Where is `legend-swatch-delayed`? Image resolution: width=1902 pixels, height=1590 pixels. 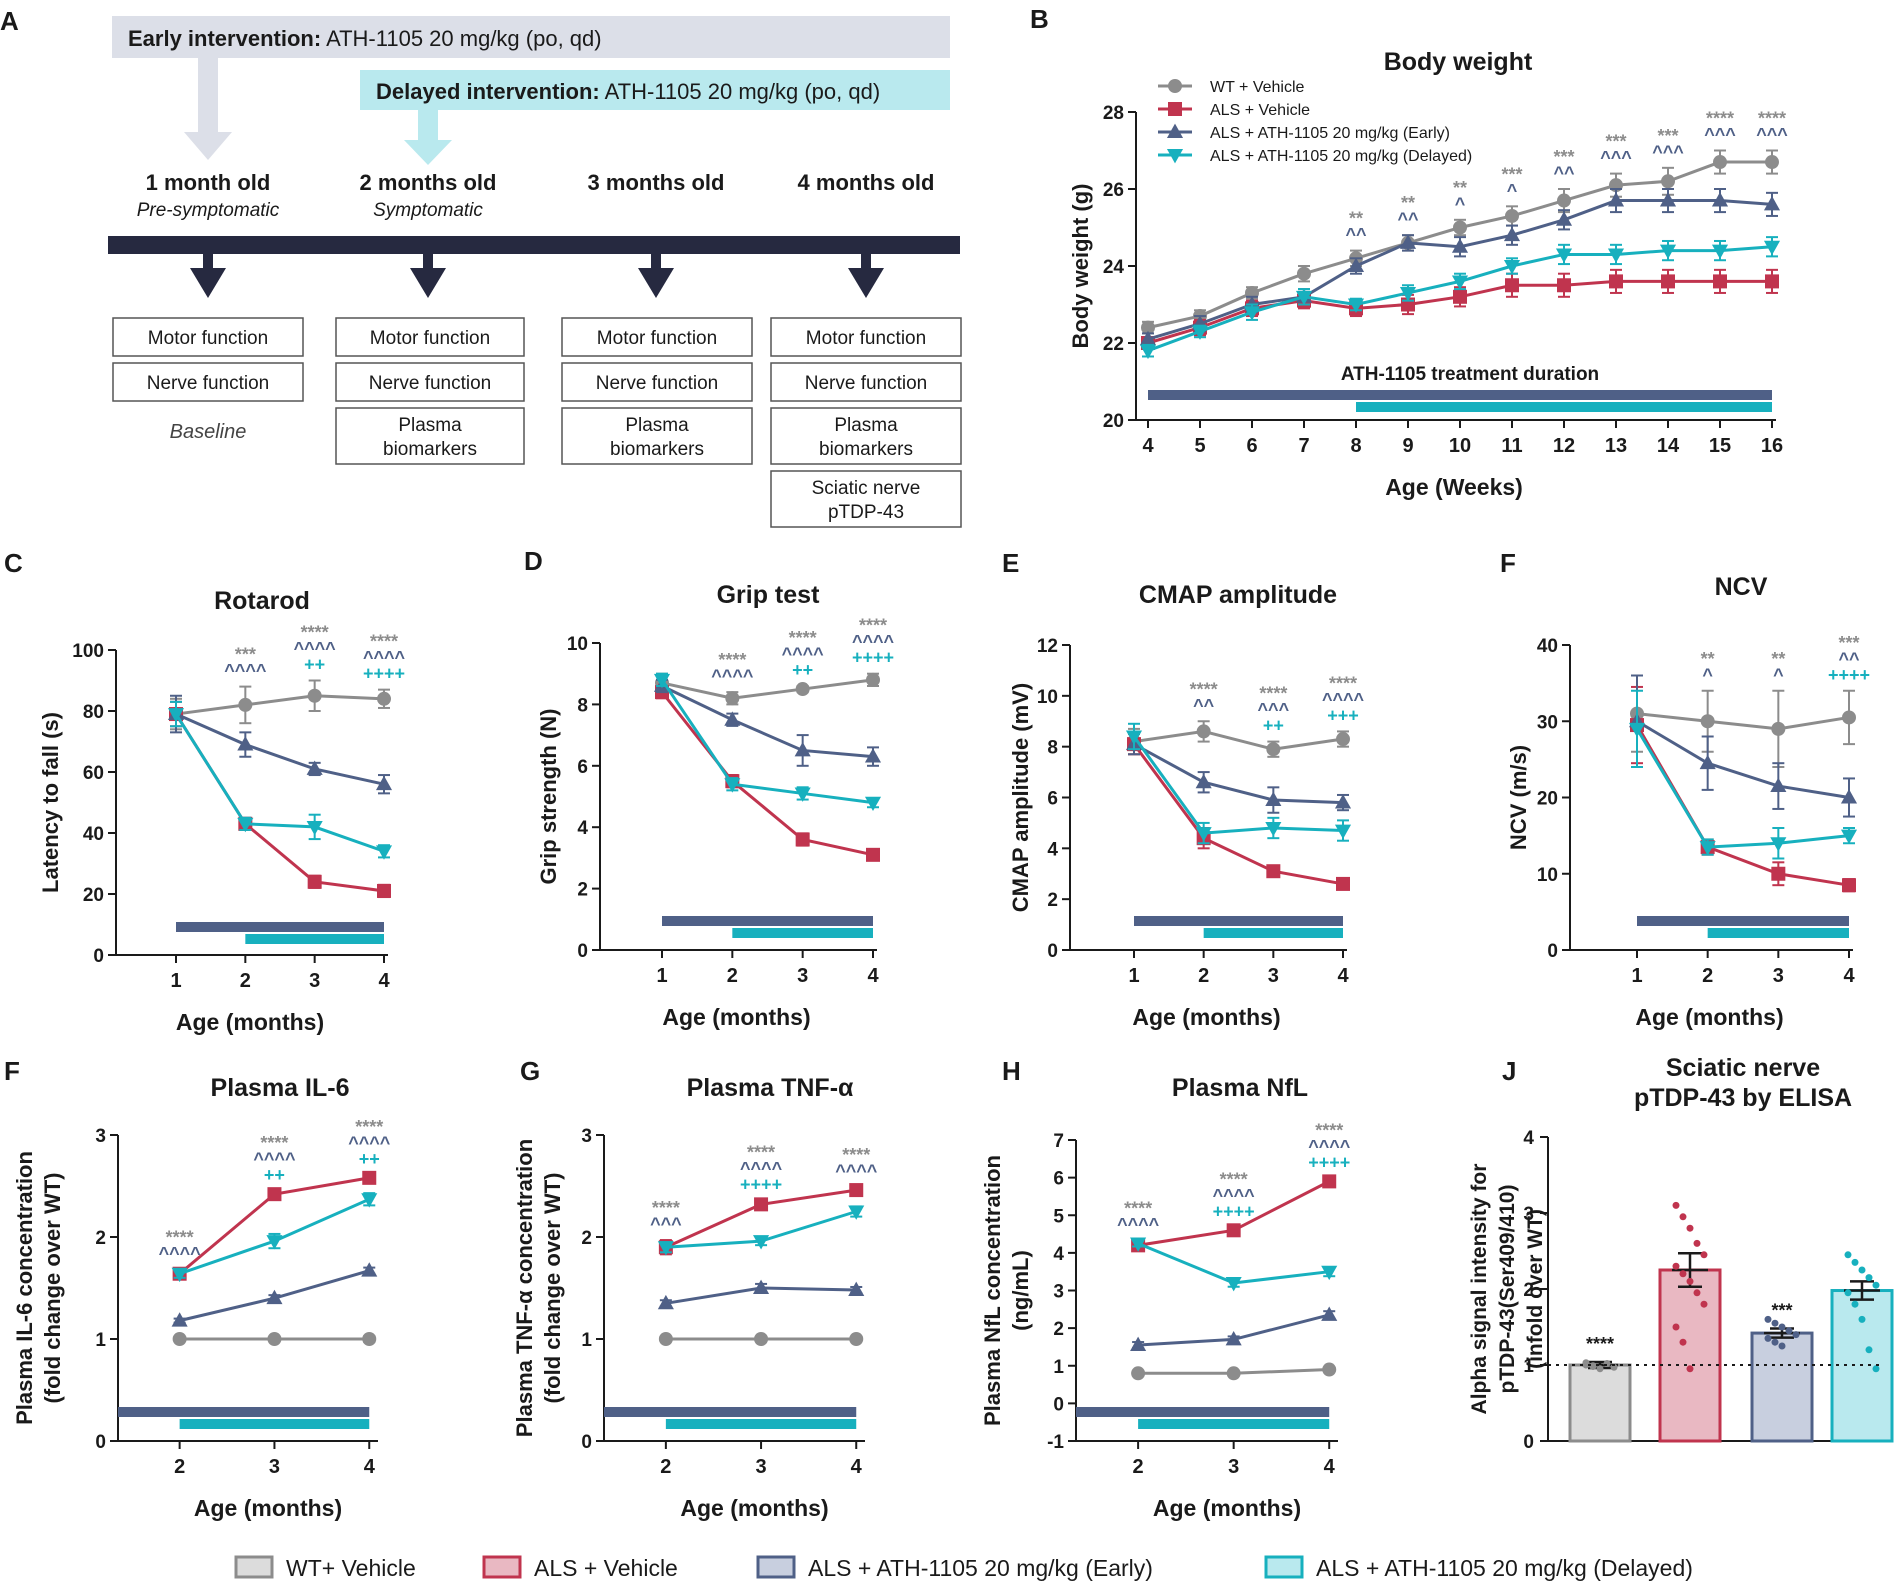
legend-swatch-delayed is located at coordinates (1284, 1567).